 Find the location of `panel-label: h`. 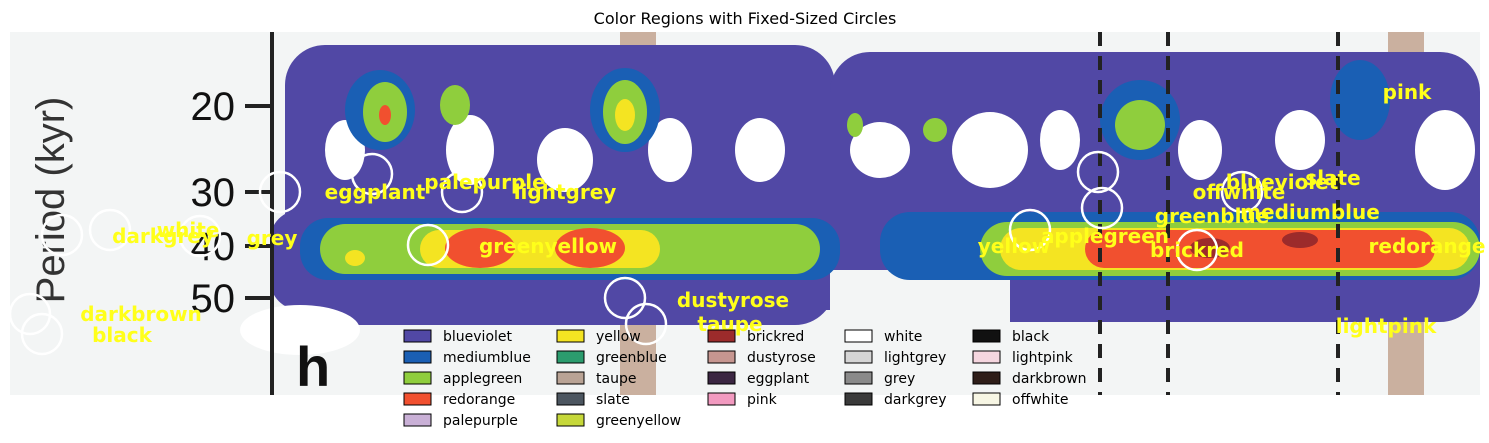

panel-label: h is located at coordinates (313, 366).